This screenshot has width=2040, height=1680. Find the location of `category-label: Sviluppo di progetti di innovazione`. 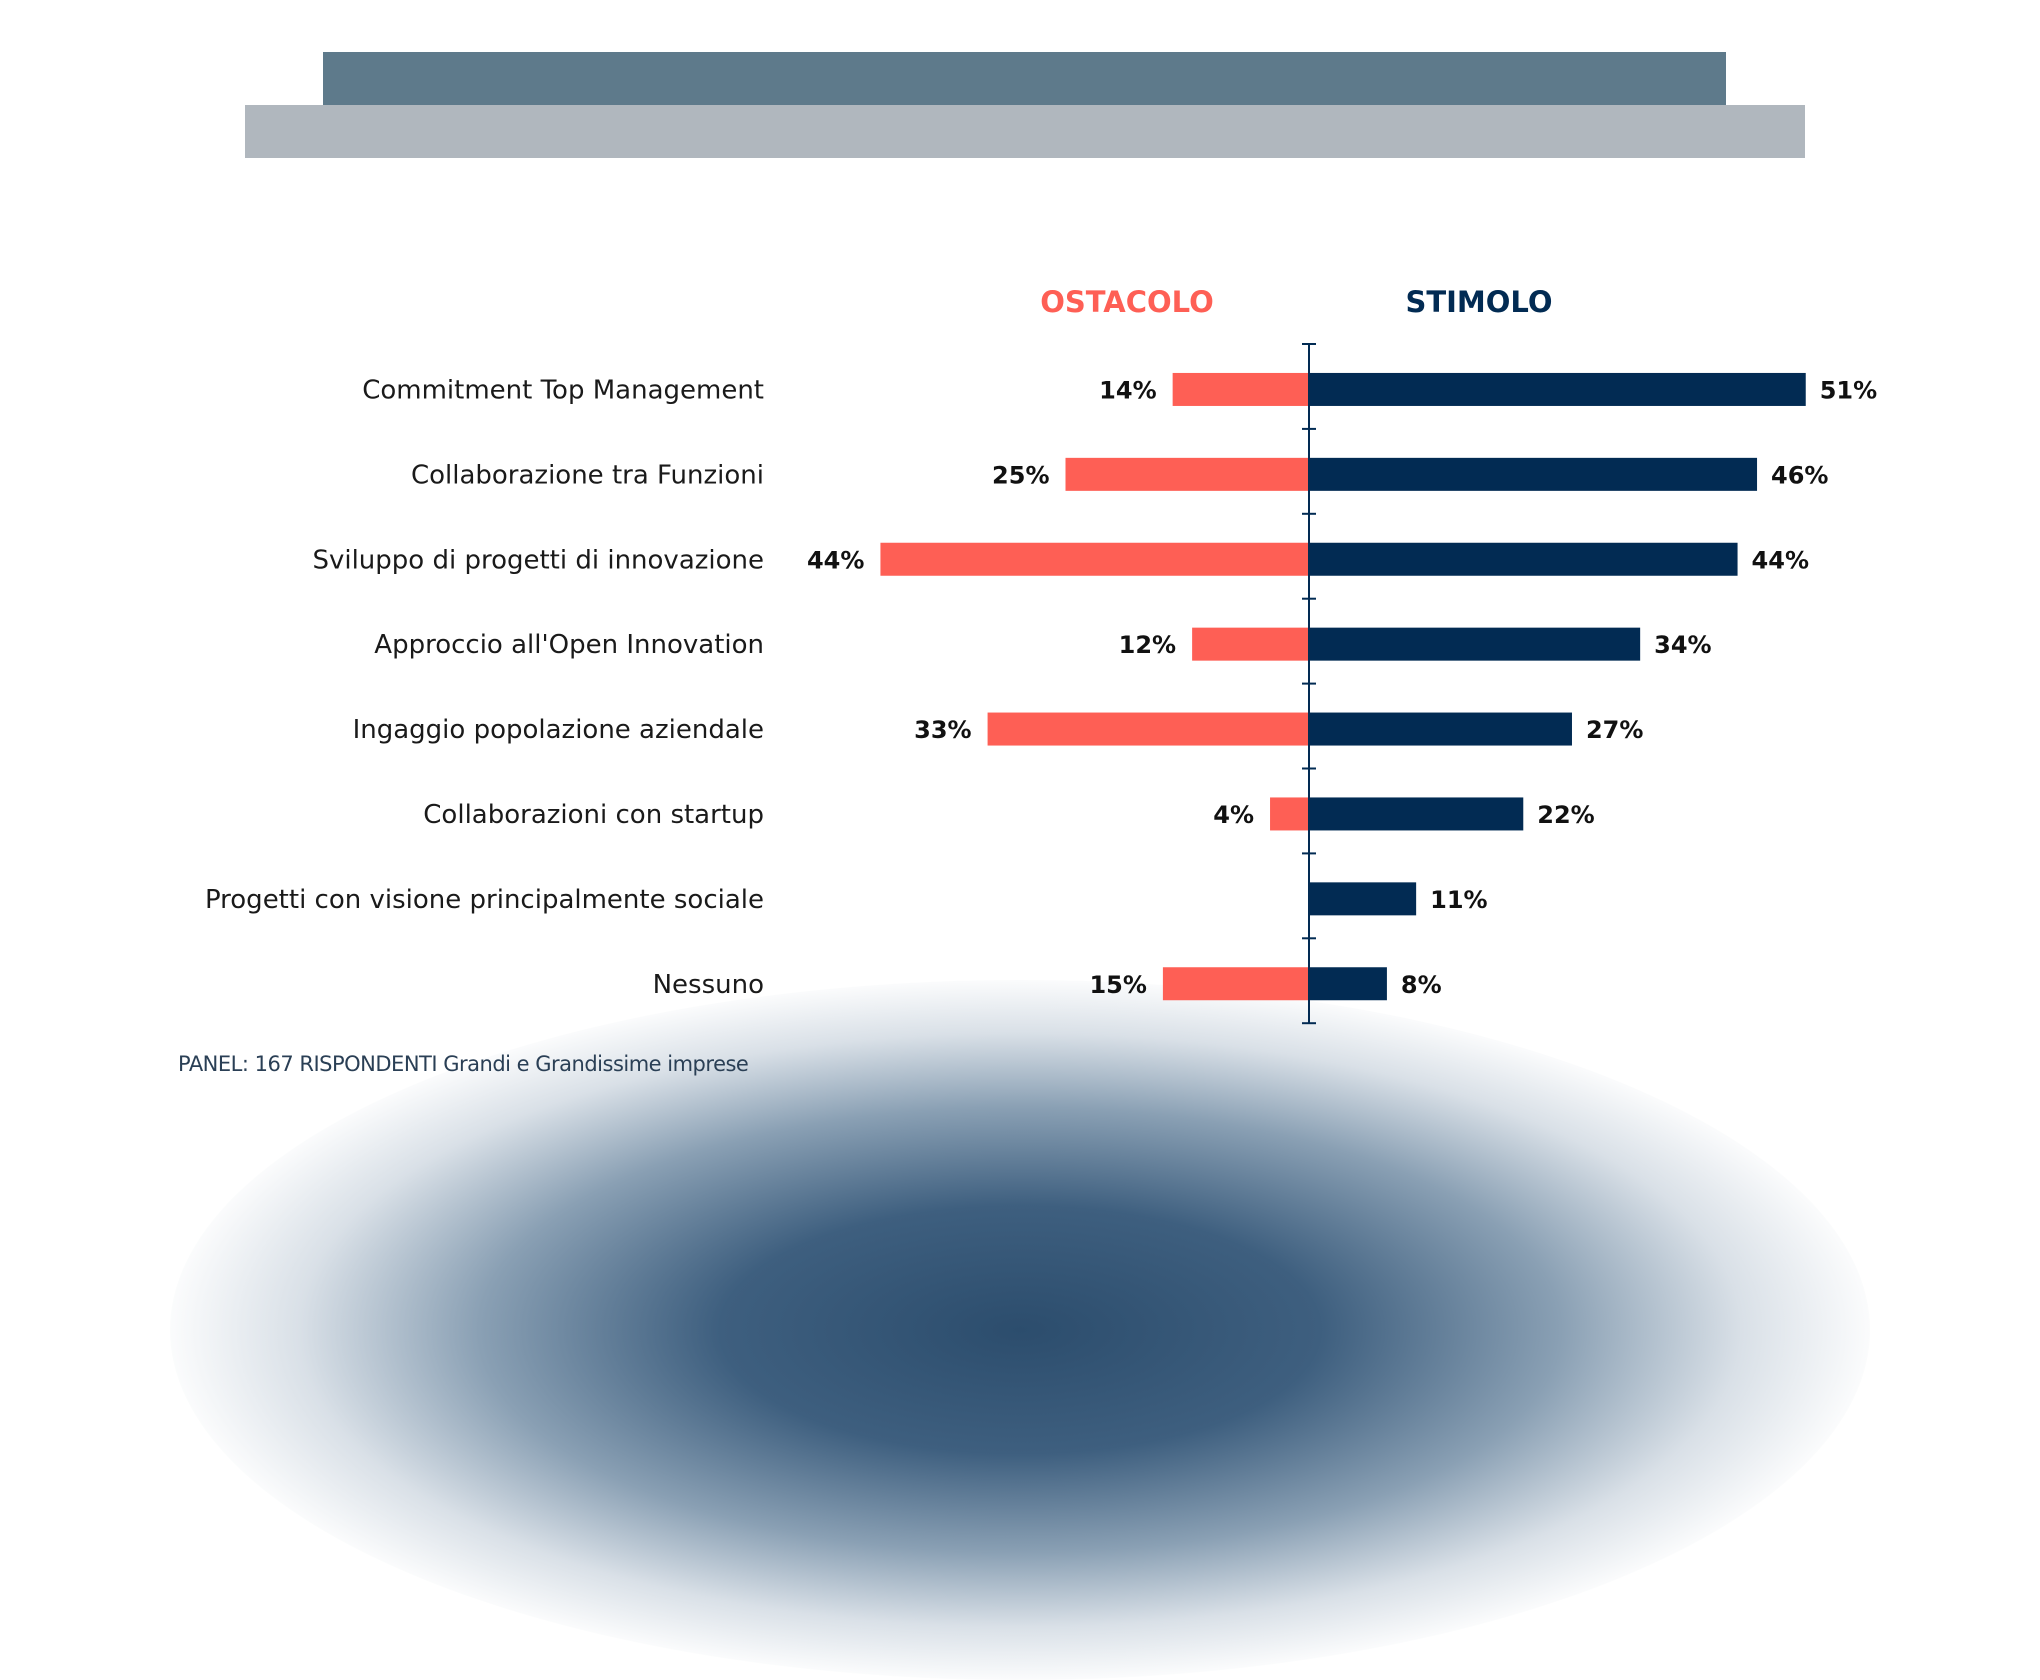

category-label: Sviluppo di progetti di innovazione is located at coordinates (538, 560).